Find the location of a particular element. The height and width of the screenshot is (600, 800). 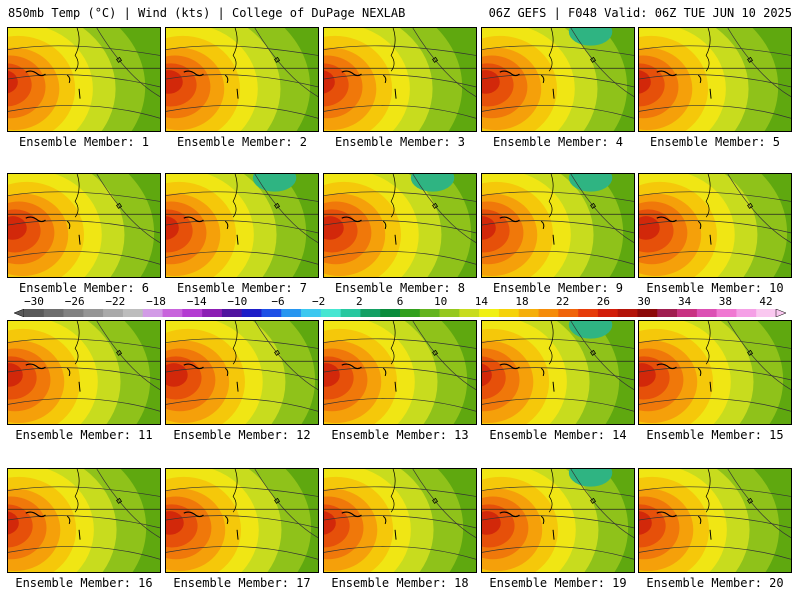

ensemble-member-label: Ensemble Member: 18 is located at coordinates (400, 583).